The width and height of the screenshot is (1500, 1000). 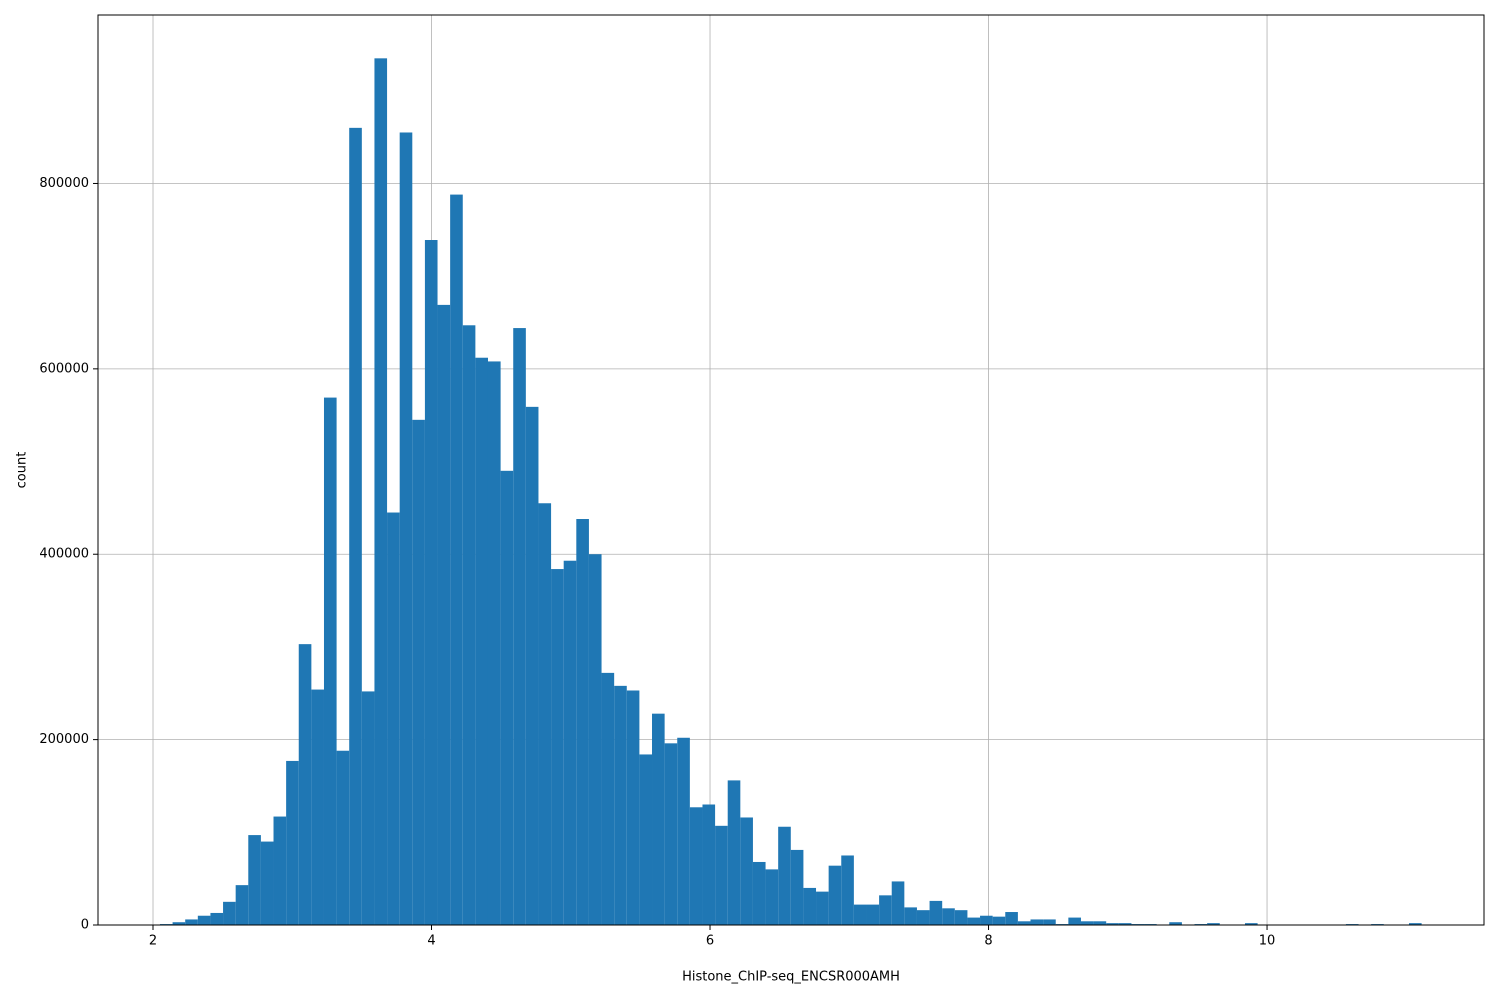 What do you see at coordinates (64, 554) in the screenshot?
I see `y-tick-label: 400000` at bounding box center [64, 554].